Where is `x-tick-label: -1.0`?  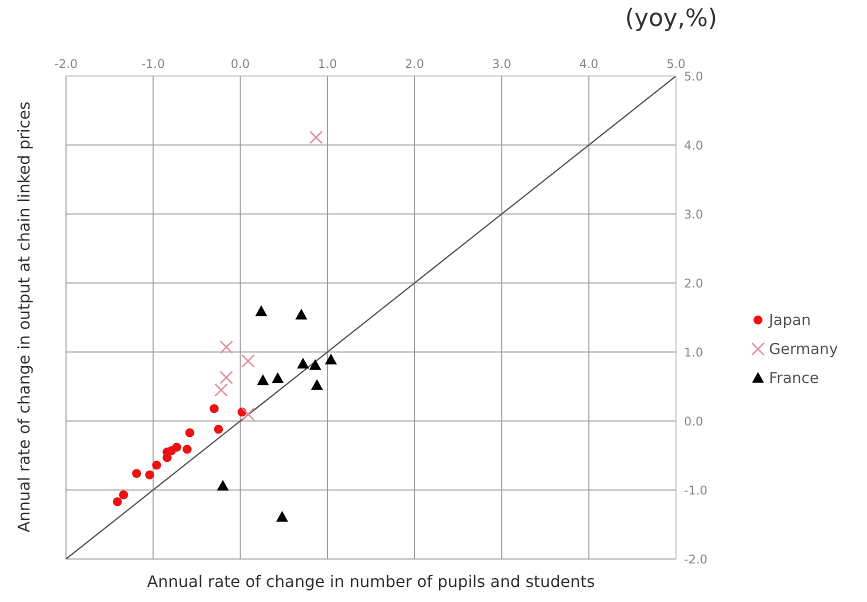 x-tick-label: -1.0 is located at coordinates (153, 64).